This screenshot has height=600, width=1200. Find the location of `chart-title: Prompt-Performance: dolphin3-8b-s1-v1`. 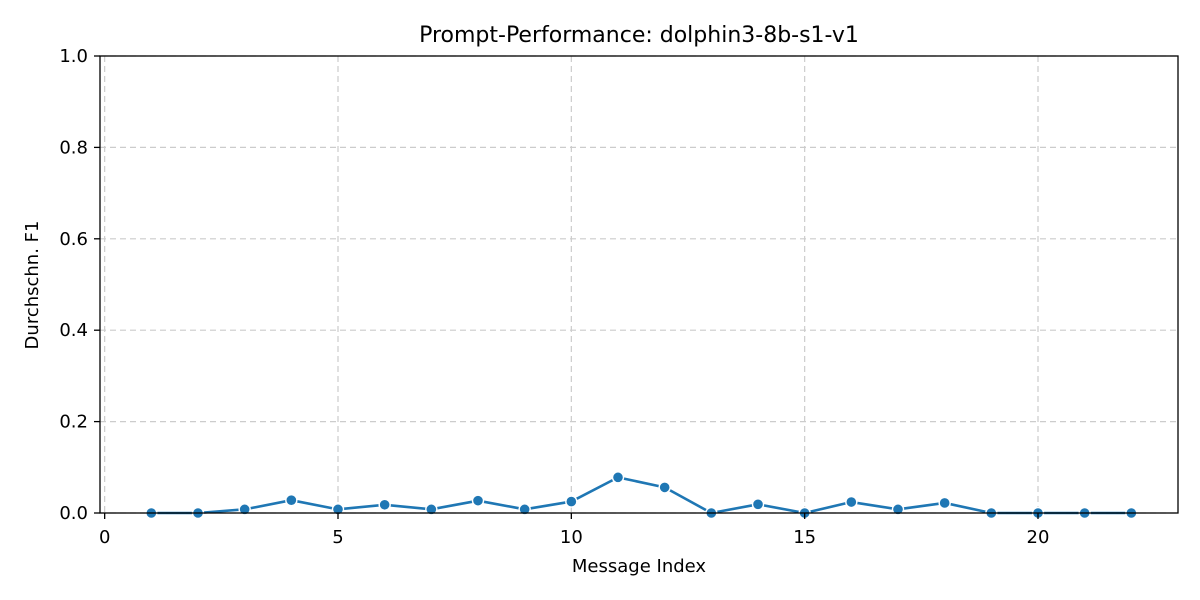

chart-title: Prompt-Performance: dolphin3-8b-s1-v1 is located at coordinates (639, 35).